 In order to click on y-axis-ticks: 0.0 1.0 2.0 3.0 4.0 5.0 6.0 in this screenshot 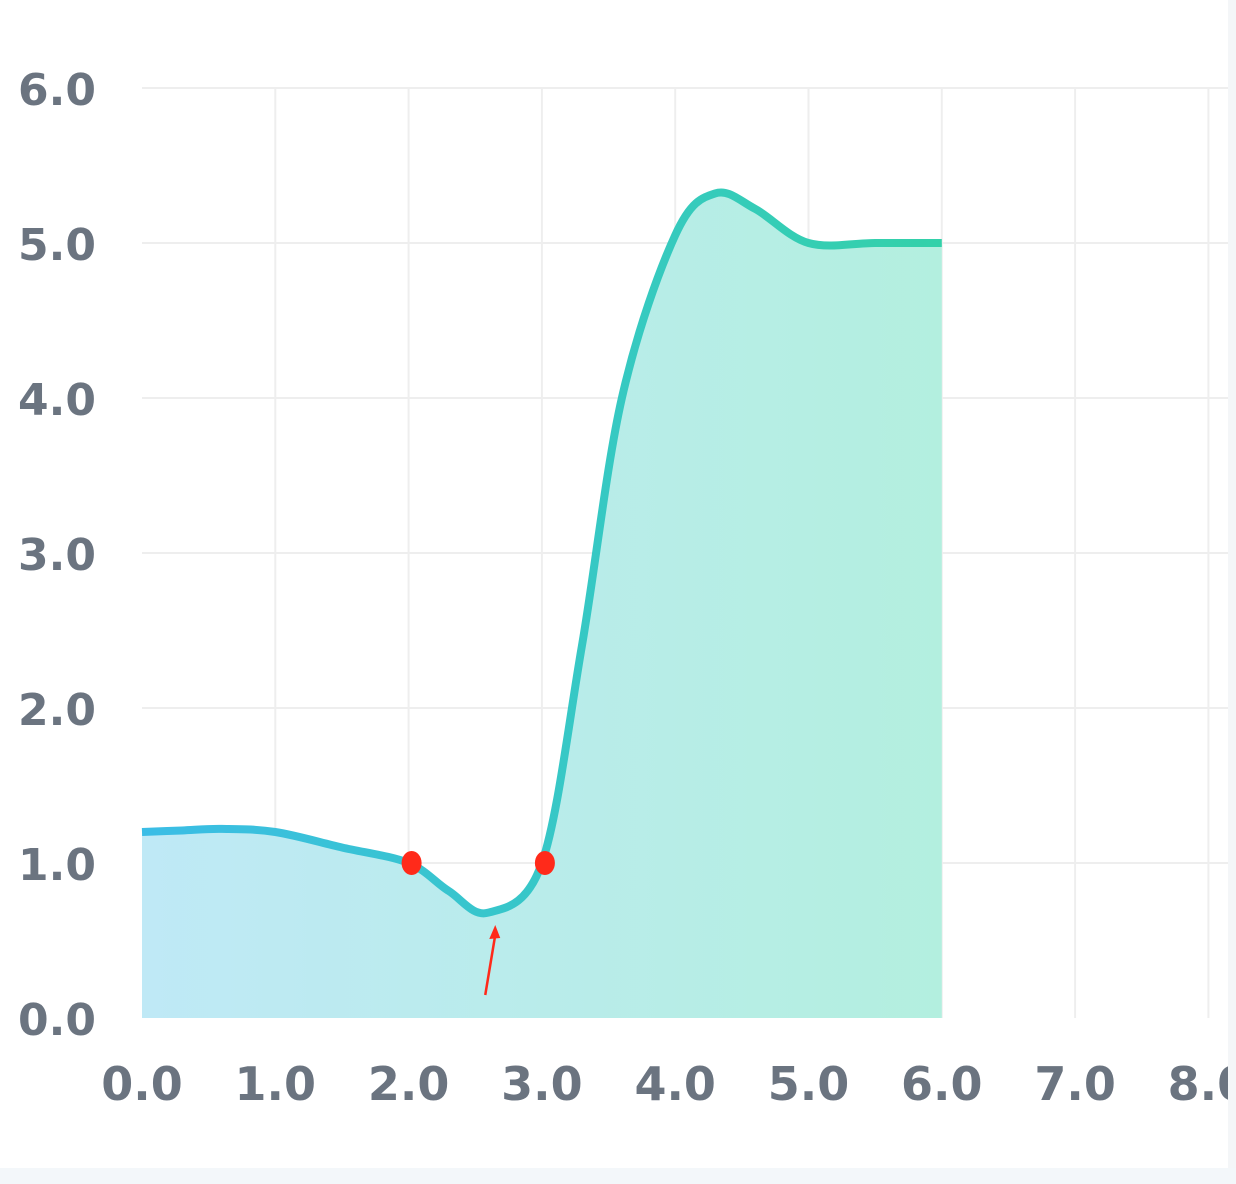, I will do `click(57, 555)`.